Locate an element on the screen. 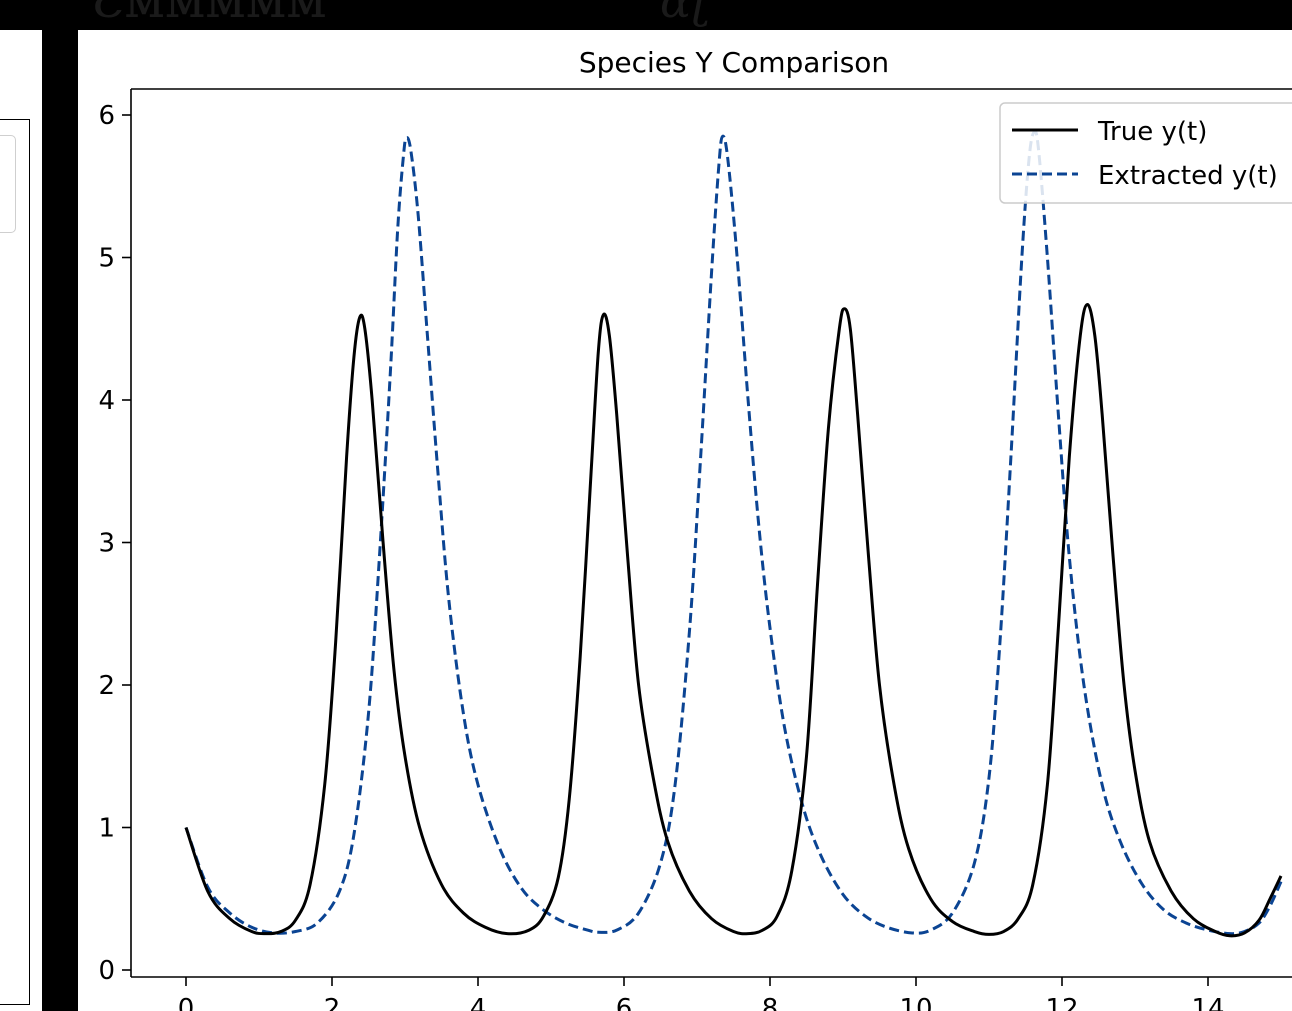 This screenshot has height=1011, width=1292. left-legend-box is located at coordinates (8, 184).